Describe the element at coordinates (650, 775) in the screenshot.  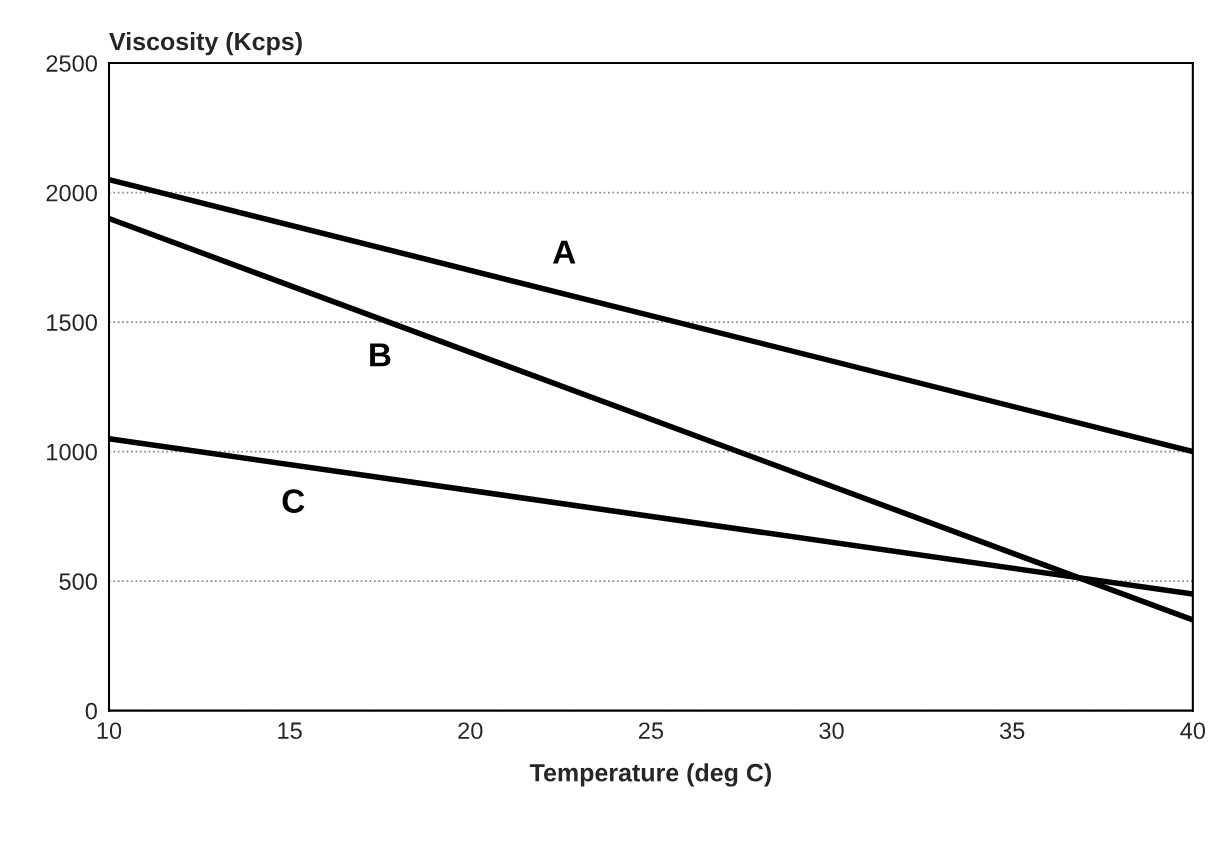
I see `x-axis-title: Temperature (deg C)` at that location.